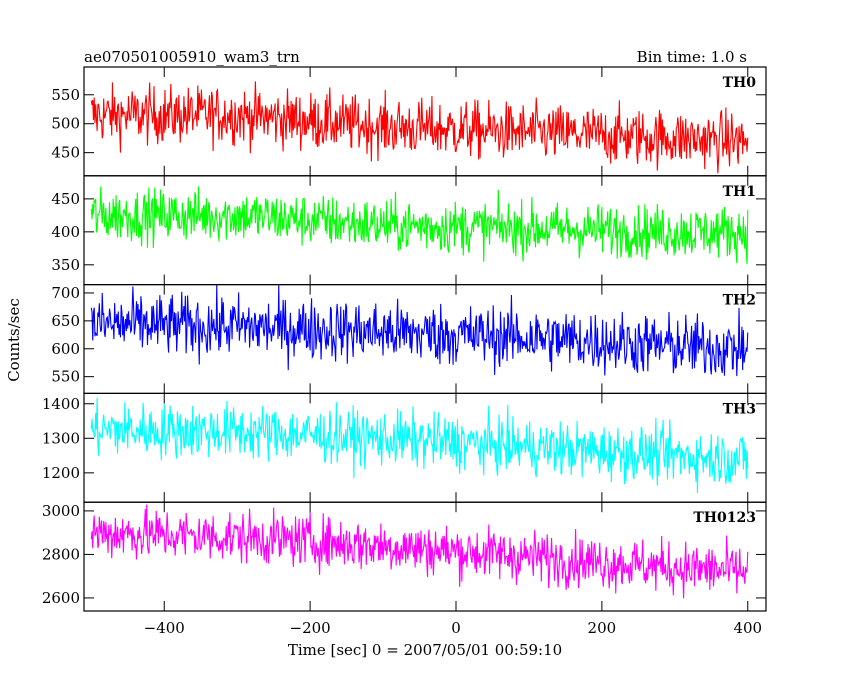 This screenshot has height=680, width=850. What do you see at coordinates (747, 628) in the screenshot?
I see `x-tick-label: 400` at bounding box center [747, 628].